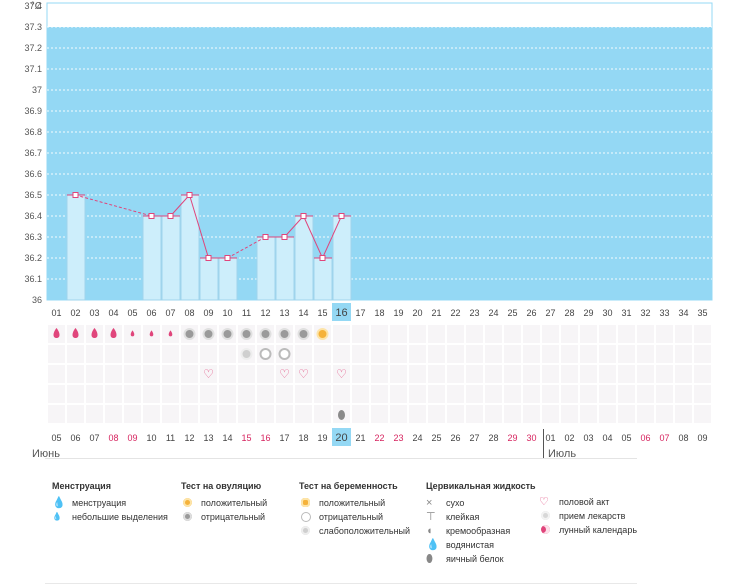 The width and height of the screenshot is (750, 587). What do you see at coordinates (75, 313) in the screenshot?
I see `cycle-day-label: 02` at bounding box center [75, 313].